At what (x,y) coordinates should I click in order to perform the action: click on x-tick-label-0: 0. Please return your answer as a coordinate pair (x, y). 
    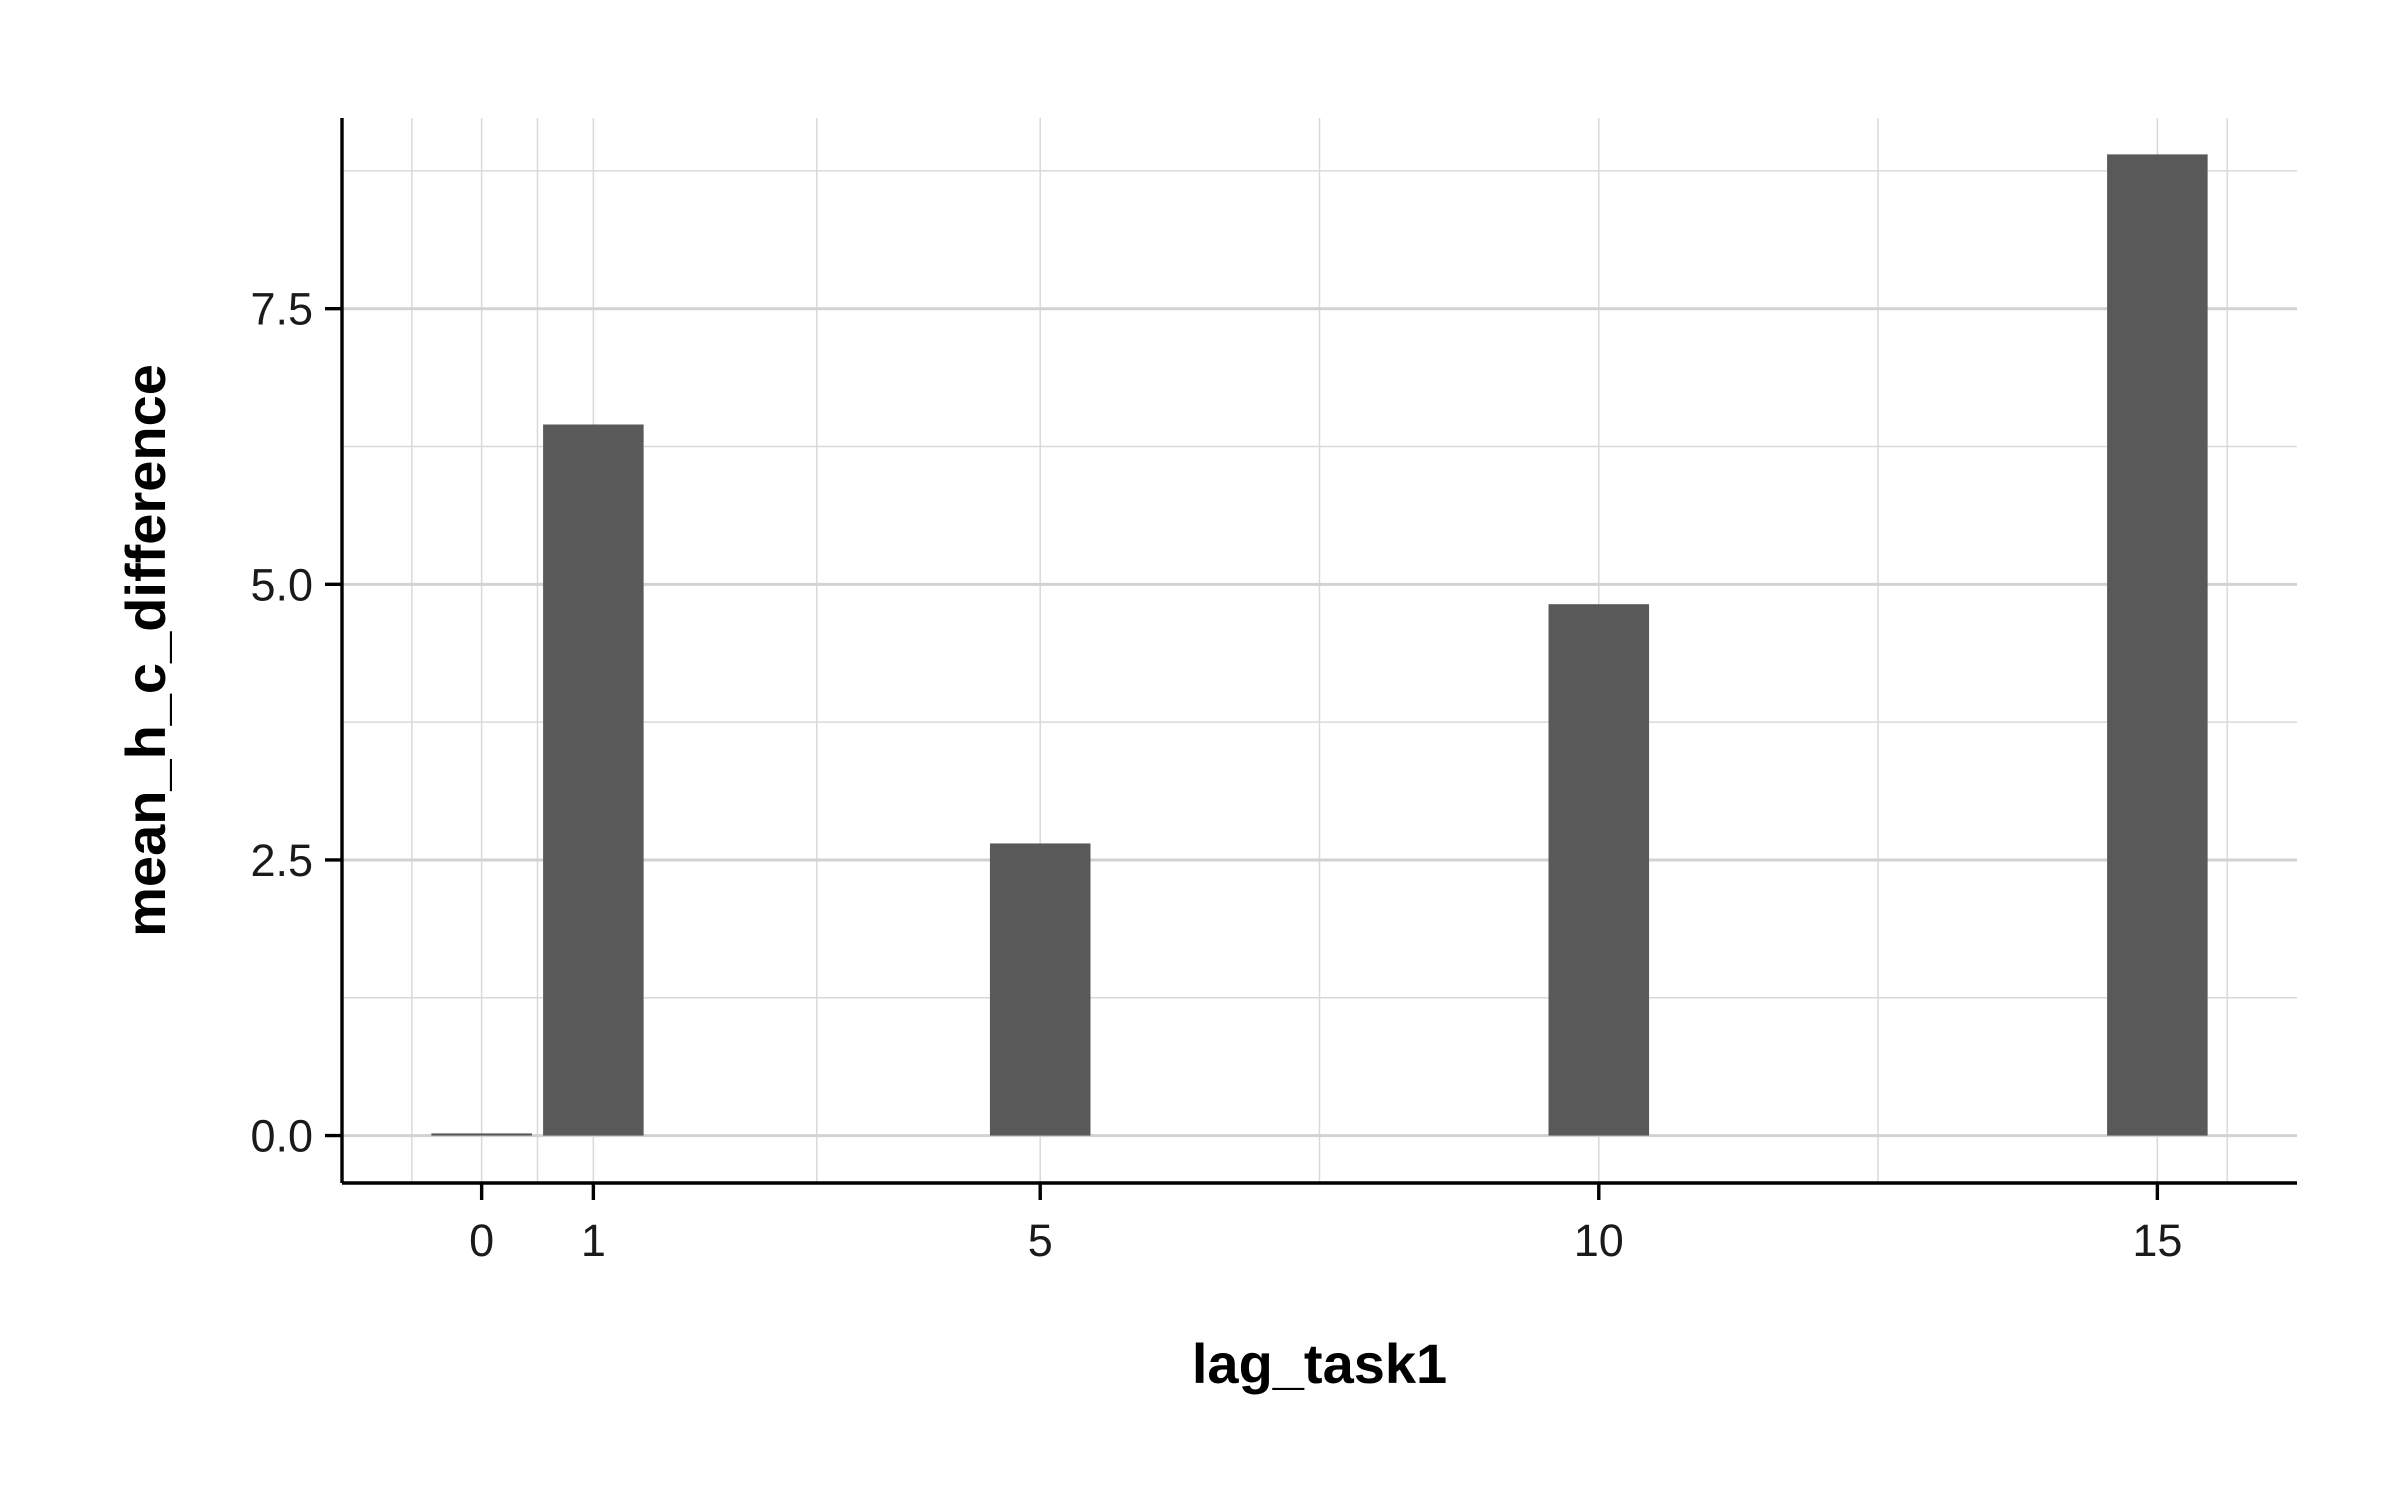
    Looking at the image, I should click on (481, 1240).